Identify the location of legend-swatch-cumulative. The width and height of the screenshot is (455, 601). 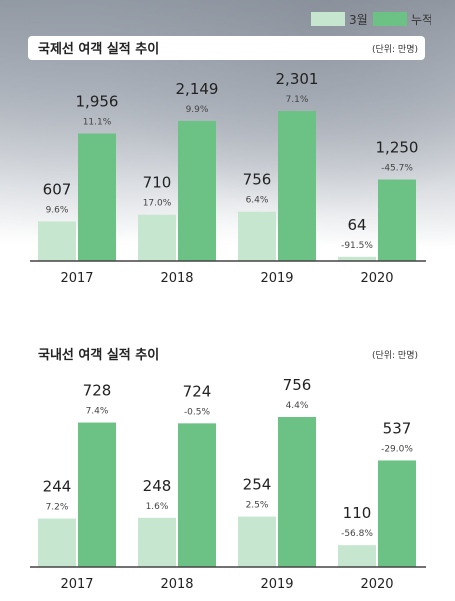
(390, 19).